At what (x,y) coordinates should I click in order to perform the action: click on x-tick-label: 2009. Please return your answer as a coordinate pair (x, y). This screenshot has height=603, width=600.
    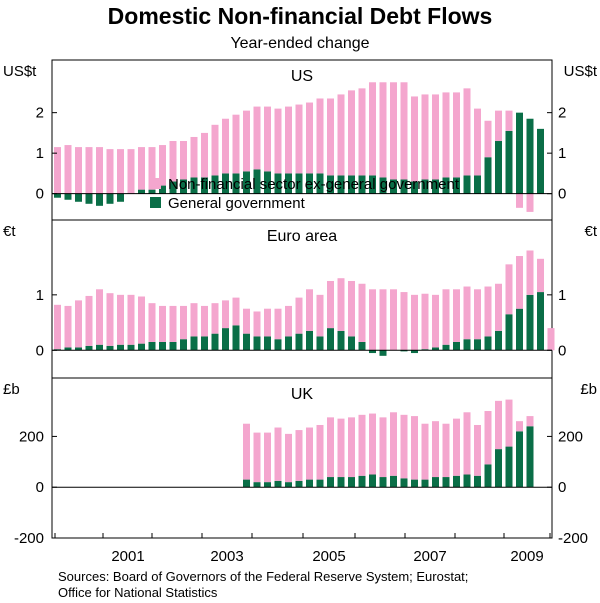
    Looking at the image, I should click on (526, 556).